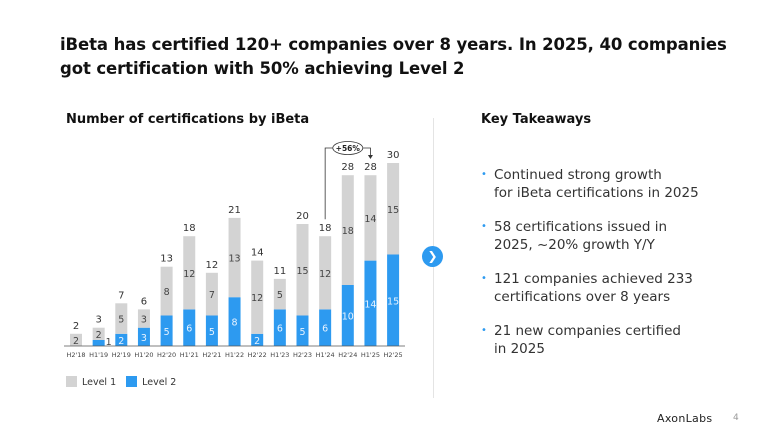 This screenshot has width=768, height=440. I want to click on level1-label: 18, so click(348, 231).